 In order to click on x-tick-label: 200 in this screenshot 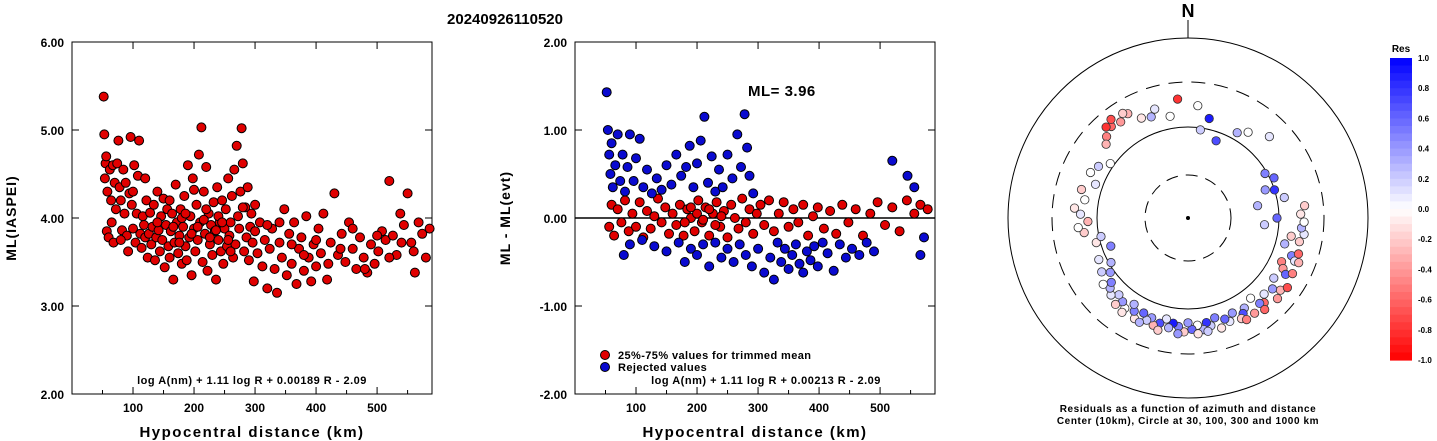, I will do `click(194, 408)`.